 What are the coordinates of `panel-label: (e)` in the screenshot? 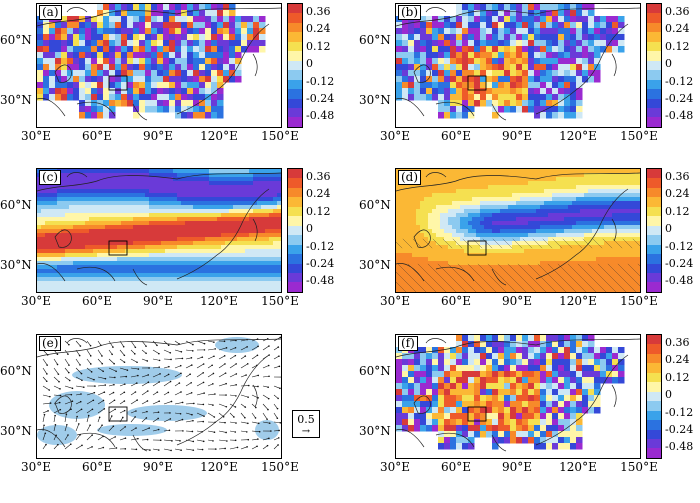 It's located at (50, 343).